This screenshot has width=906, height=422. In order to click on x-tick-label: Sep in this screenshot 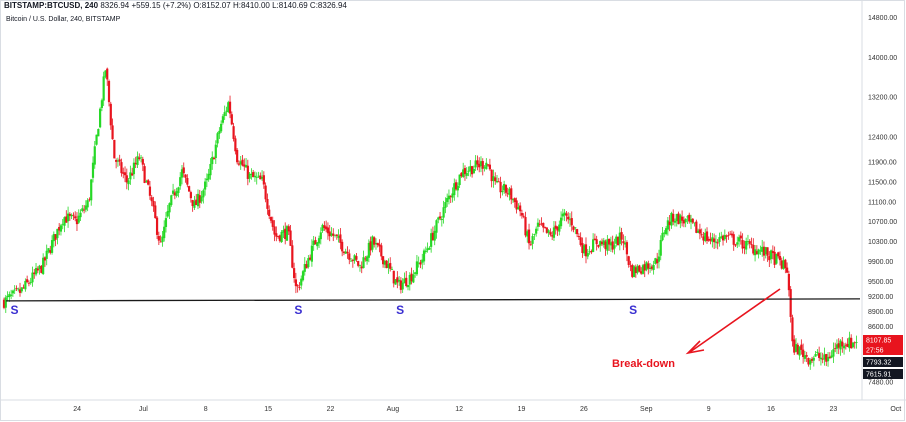, I will do `click(646, 409)`.